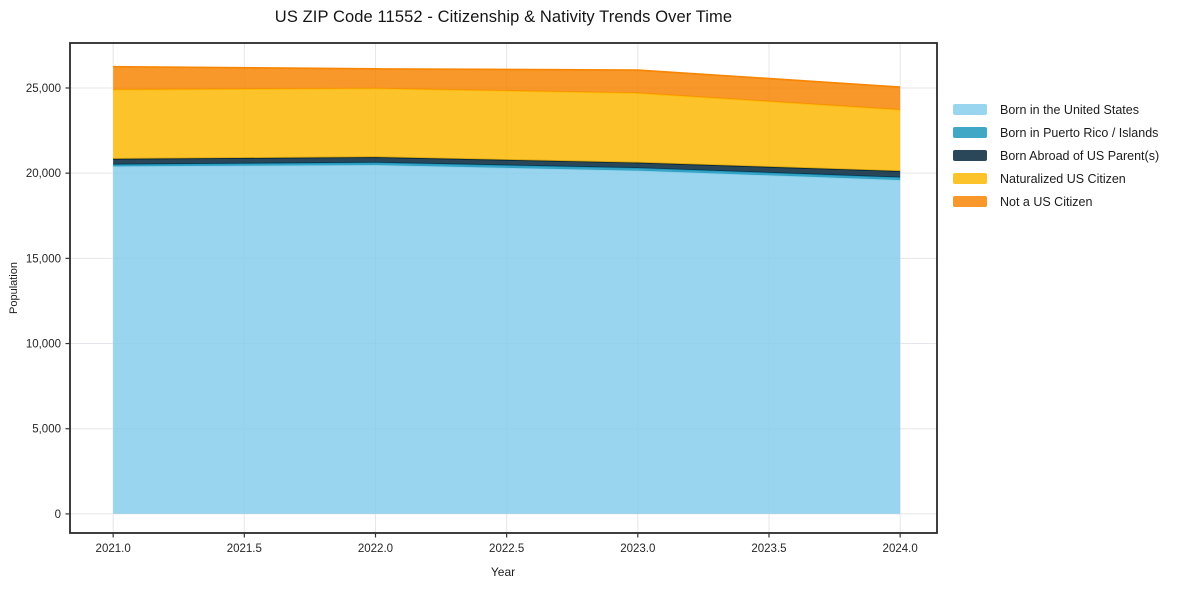 This screenshot has height=590, width=1189. I want to click on y-tick-label: 25,000, so click(43, 89).